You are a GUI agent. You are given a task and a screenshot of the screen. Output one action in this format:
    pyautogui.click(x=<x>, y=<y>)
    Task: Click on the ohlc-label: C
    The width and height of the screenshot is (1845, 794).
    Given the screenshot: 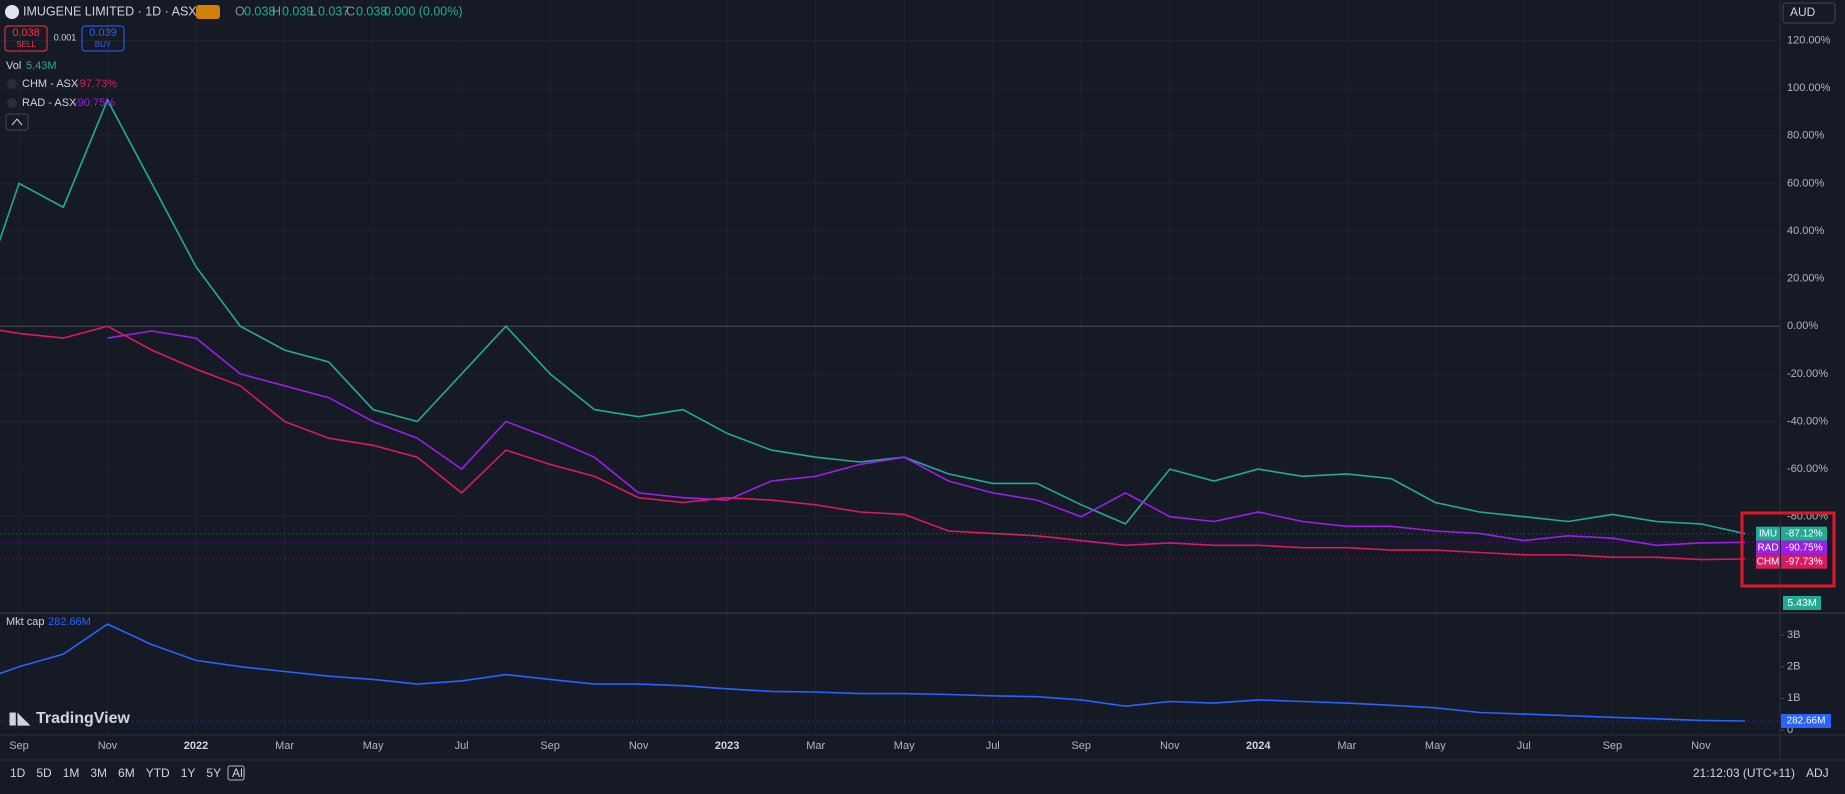 What is the action you would take?
    pyautogui.click(x=350, y=11)
    